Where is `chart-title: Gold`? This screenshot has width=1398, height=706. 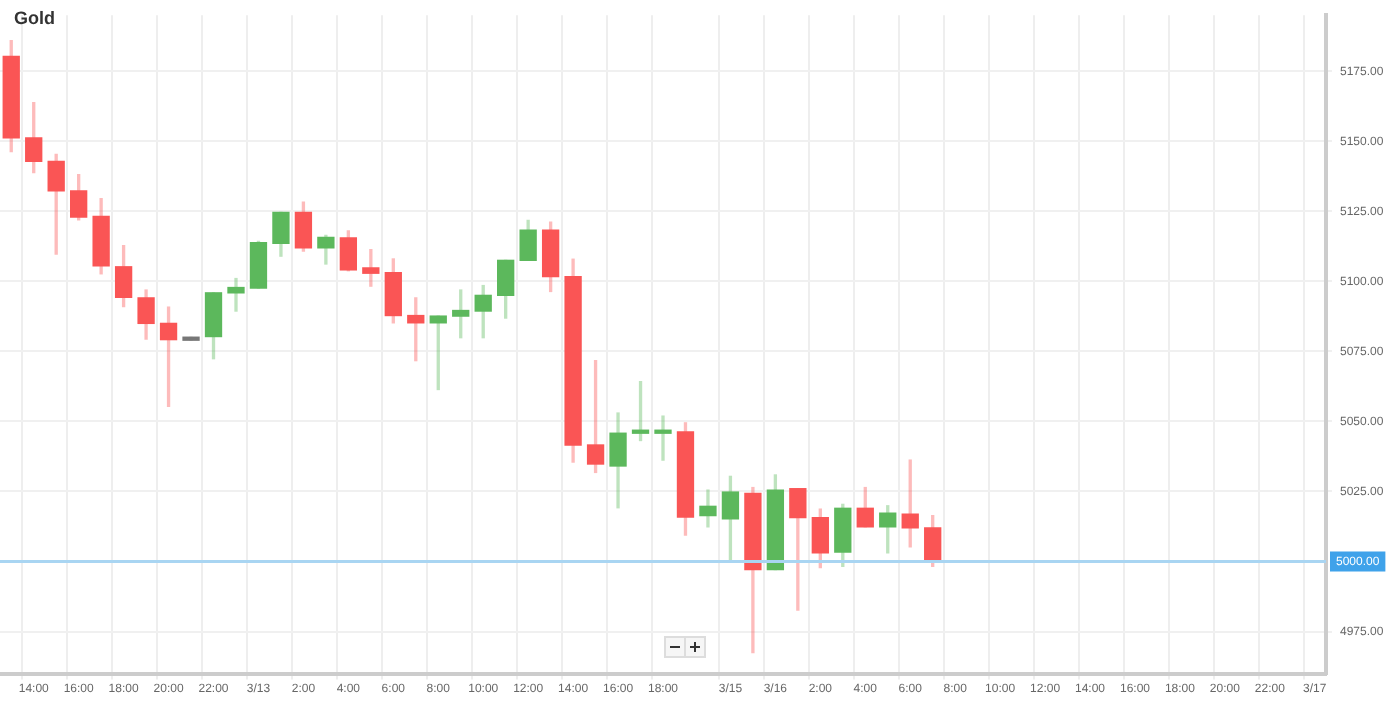 chart-title: Gold is located at coordinates (34, 18).